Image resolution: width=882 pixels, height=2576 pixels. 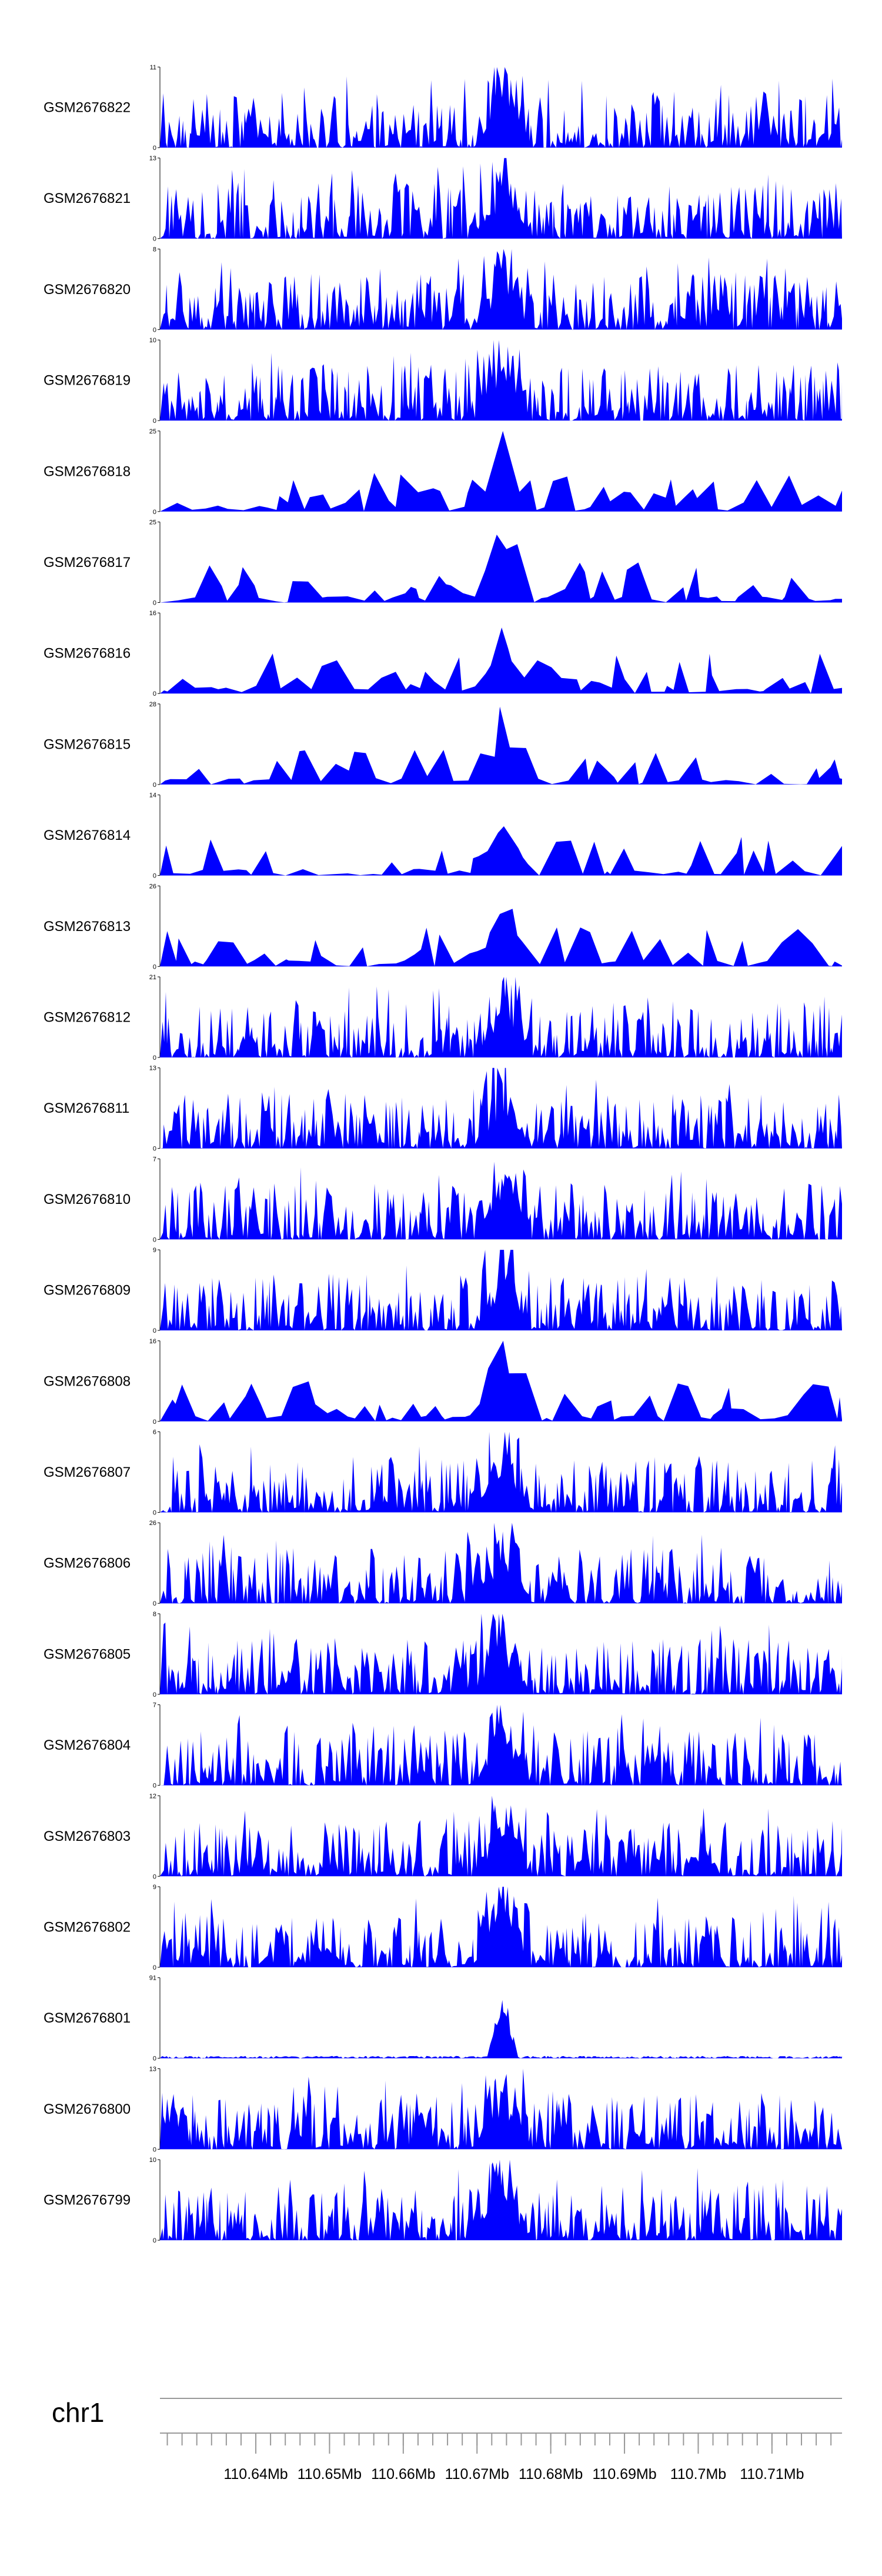 I want to click on track-y-max-label: 28, so click(x=152, y=704).